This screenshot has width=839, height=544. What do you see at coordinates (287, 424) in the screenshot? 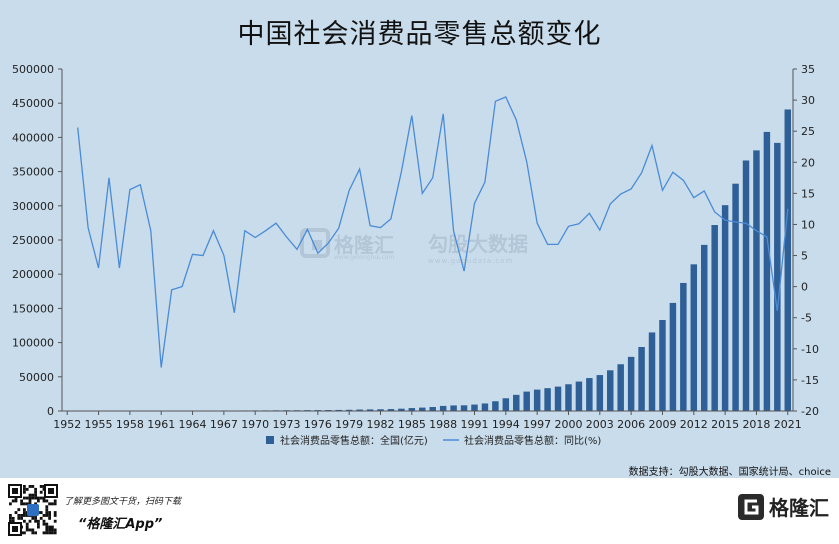
I see `x-tick-label: 1973` at bounding box center [287, 424].